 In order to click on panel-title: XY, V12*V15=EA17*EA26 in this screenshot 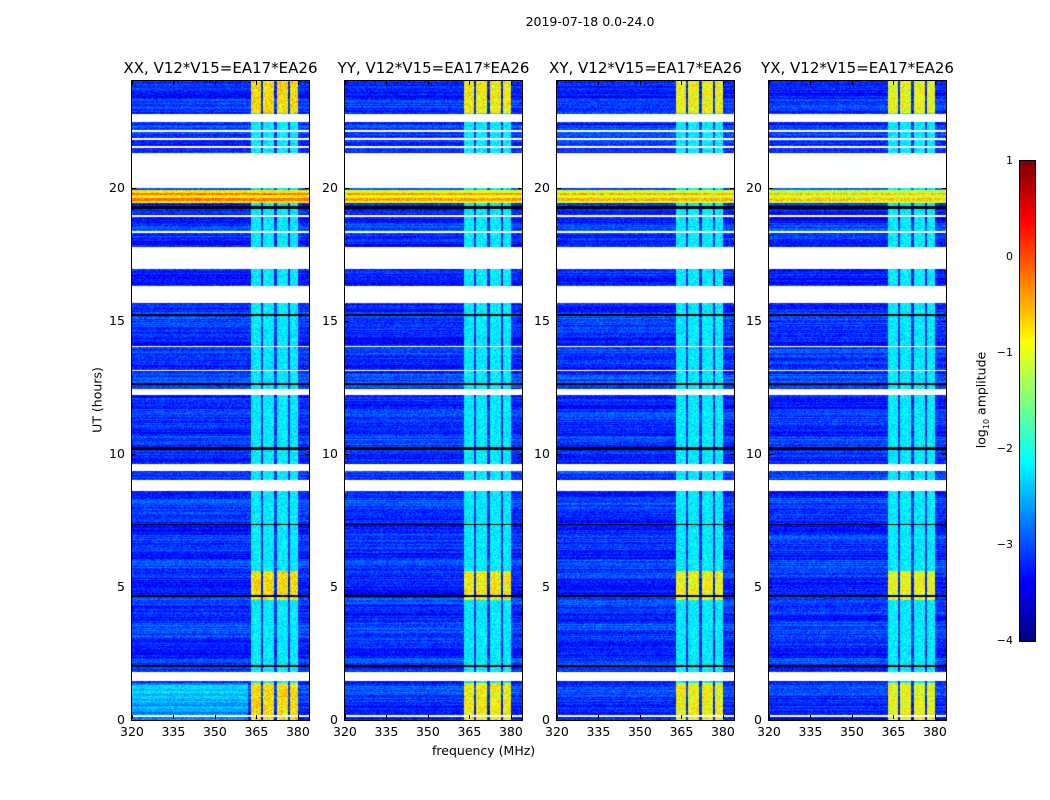, I will do `click(645, 68)`.